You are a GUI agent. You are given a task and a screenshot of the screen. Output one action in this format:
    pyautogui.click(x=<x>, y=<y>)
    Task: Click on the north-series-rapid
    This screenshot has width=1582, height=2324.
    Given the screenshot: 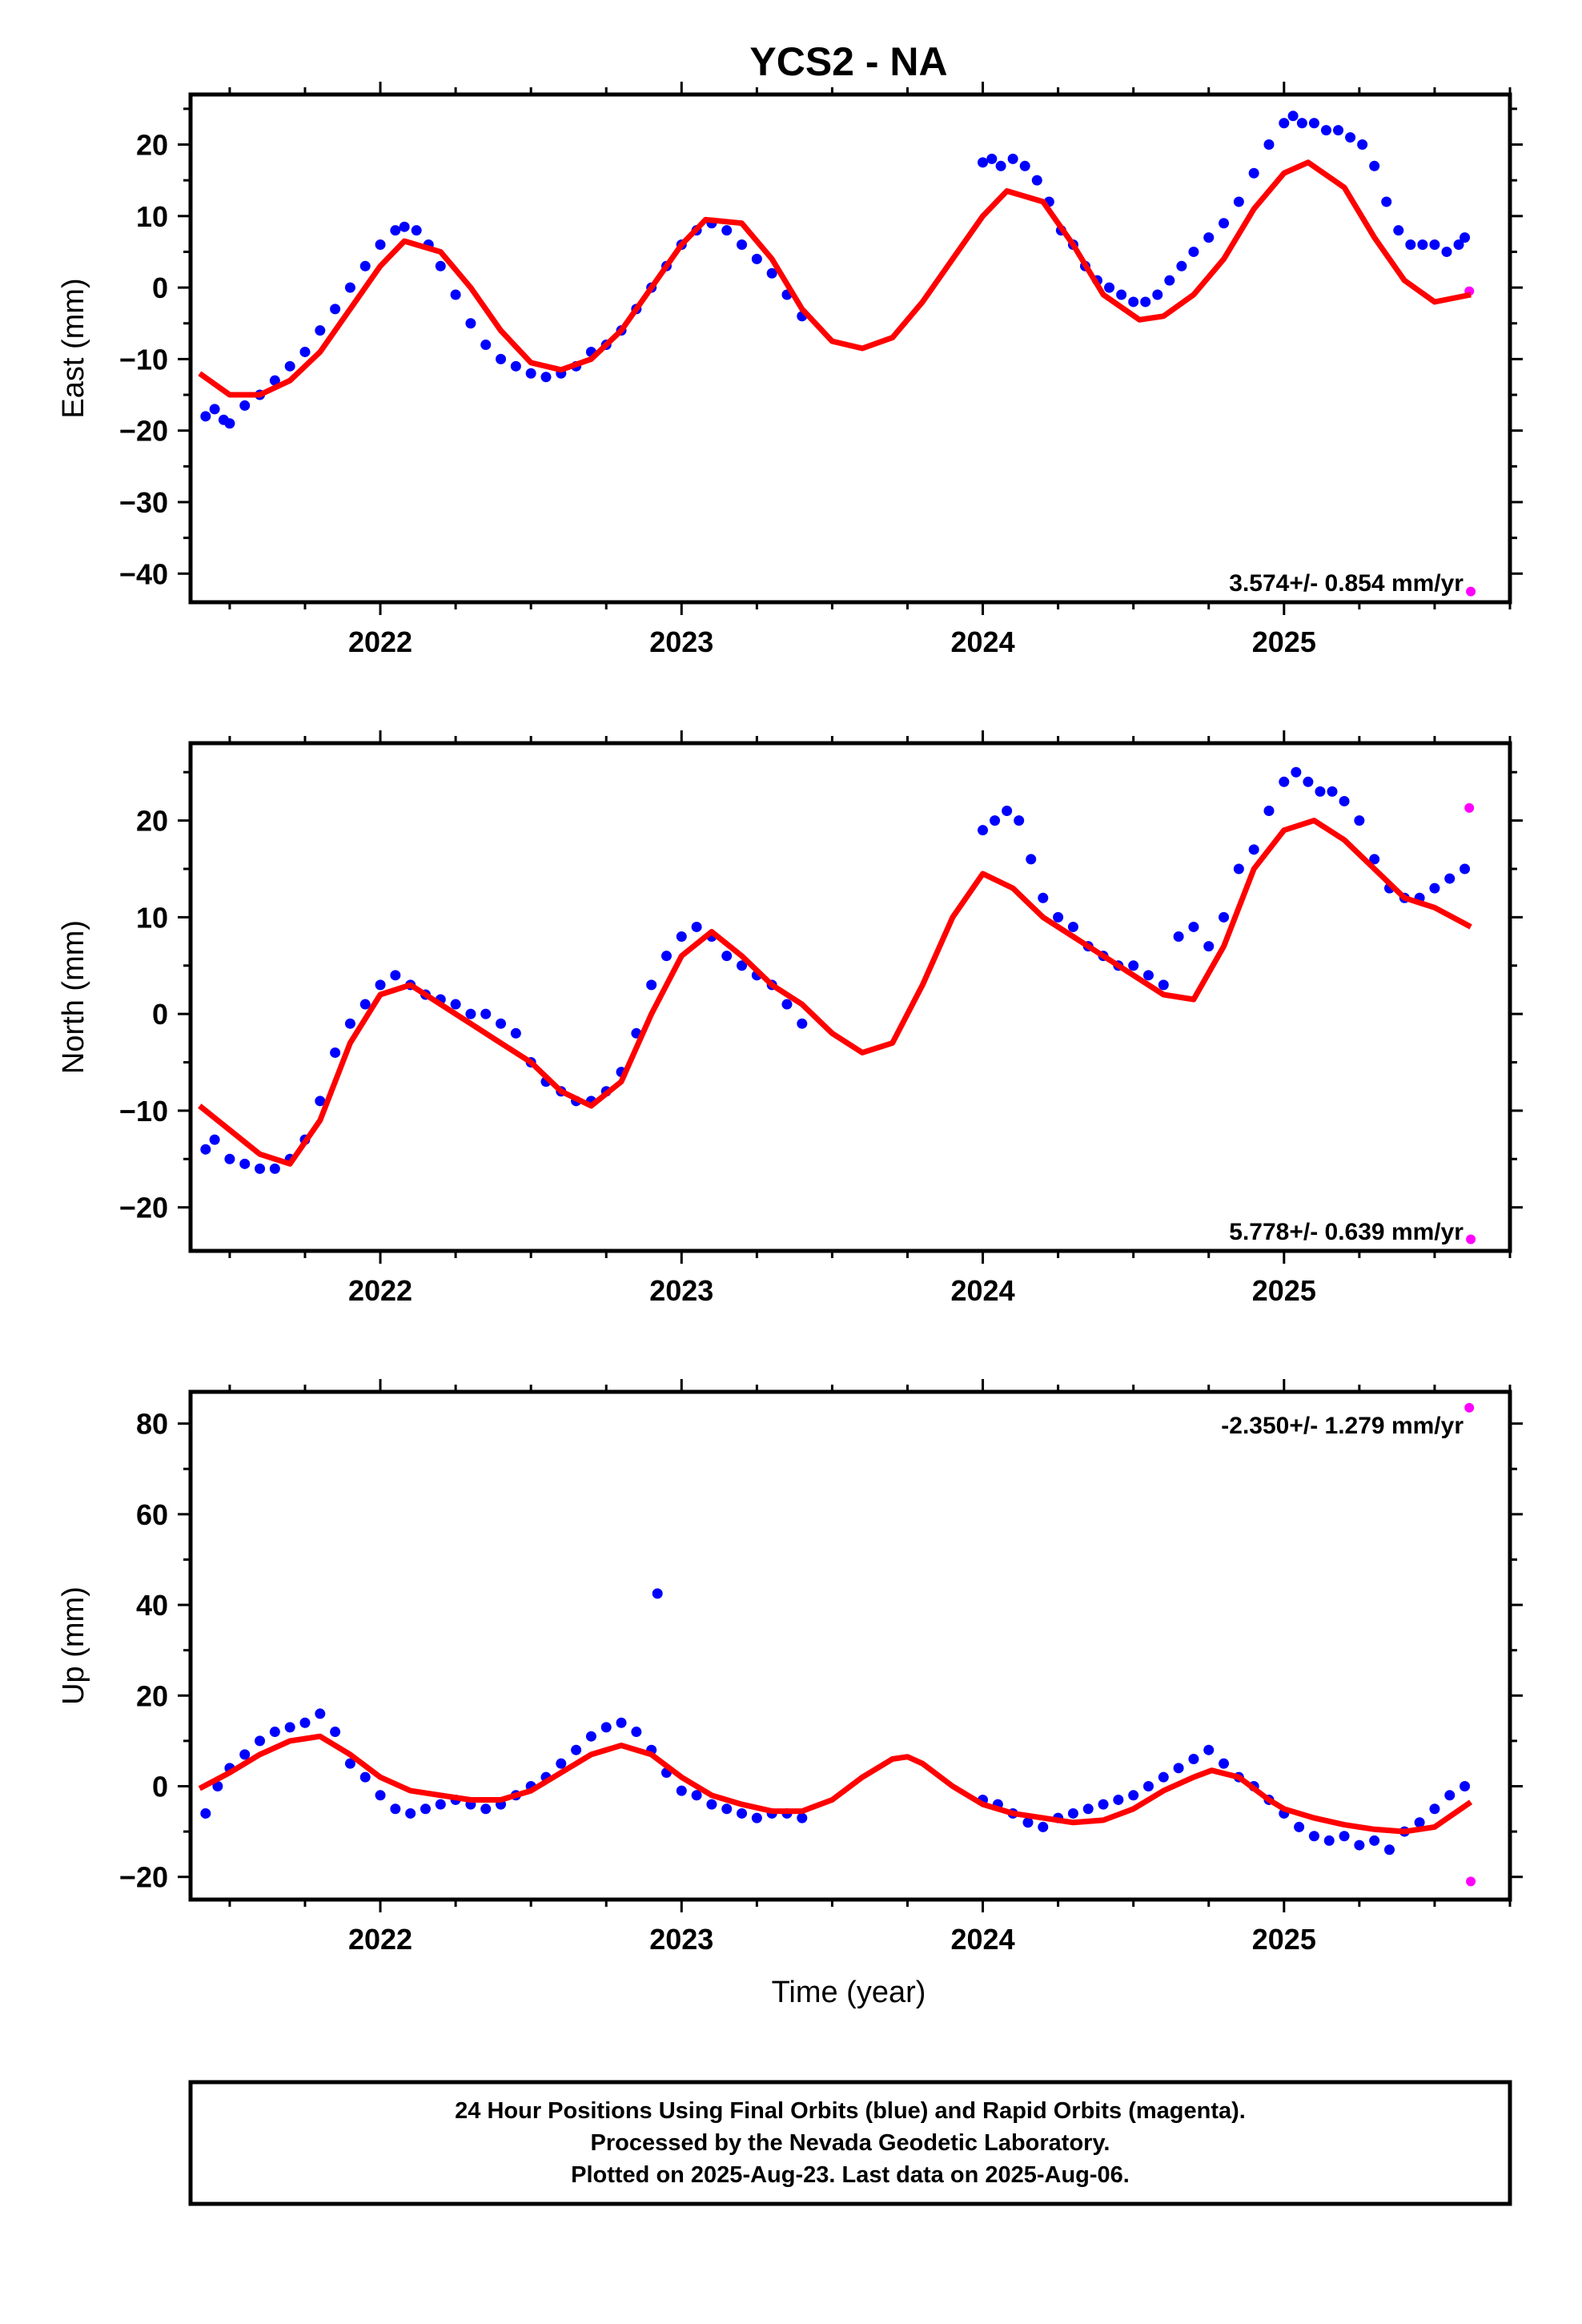 What is the action you would take?
    pyautogui.click(x=1470, y=1023)
    